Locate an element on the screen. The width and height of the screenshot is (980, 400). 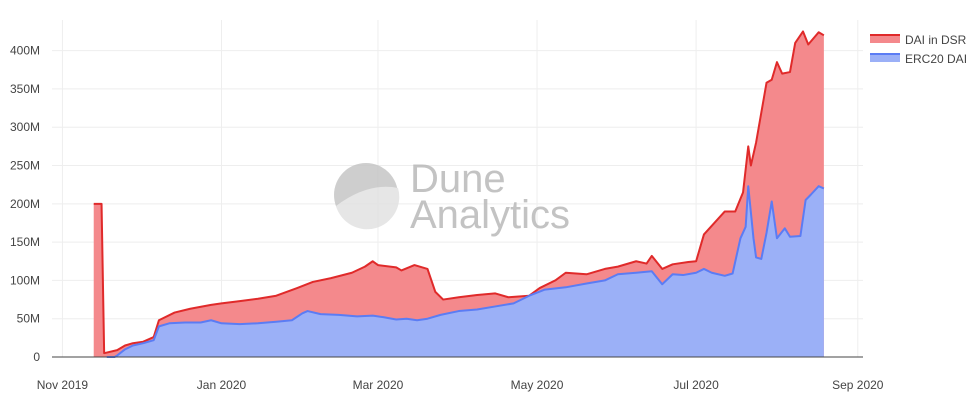
y-tick-label: 250M is located at coordinates (25, 166).